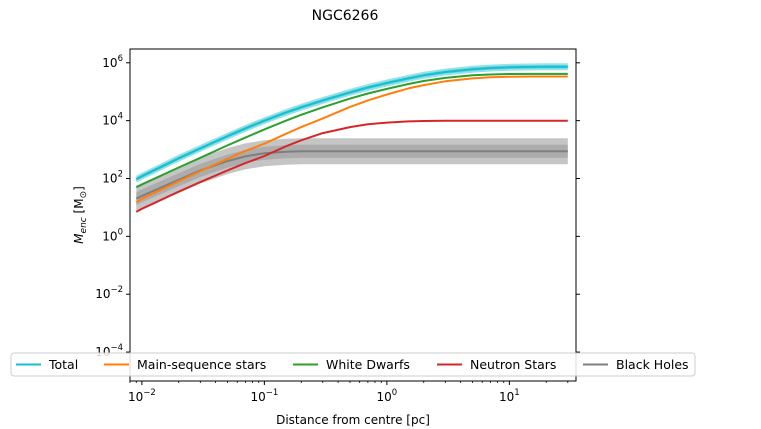 The width and height of the screenshot is (761, 429). Describe the element at coordinates (112, 235) in the screenshot. I see `y-tick-label: 10⁰` at that location.